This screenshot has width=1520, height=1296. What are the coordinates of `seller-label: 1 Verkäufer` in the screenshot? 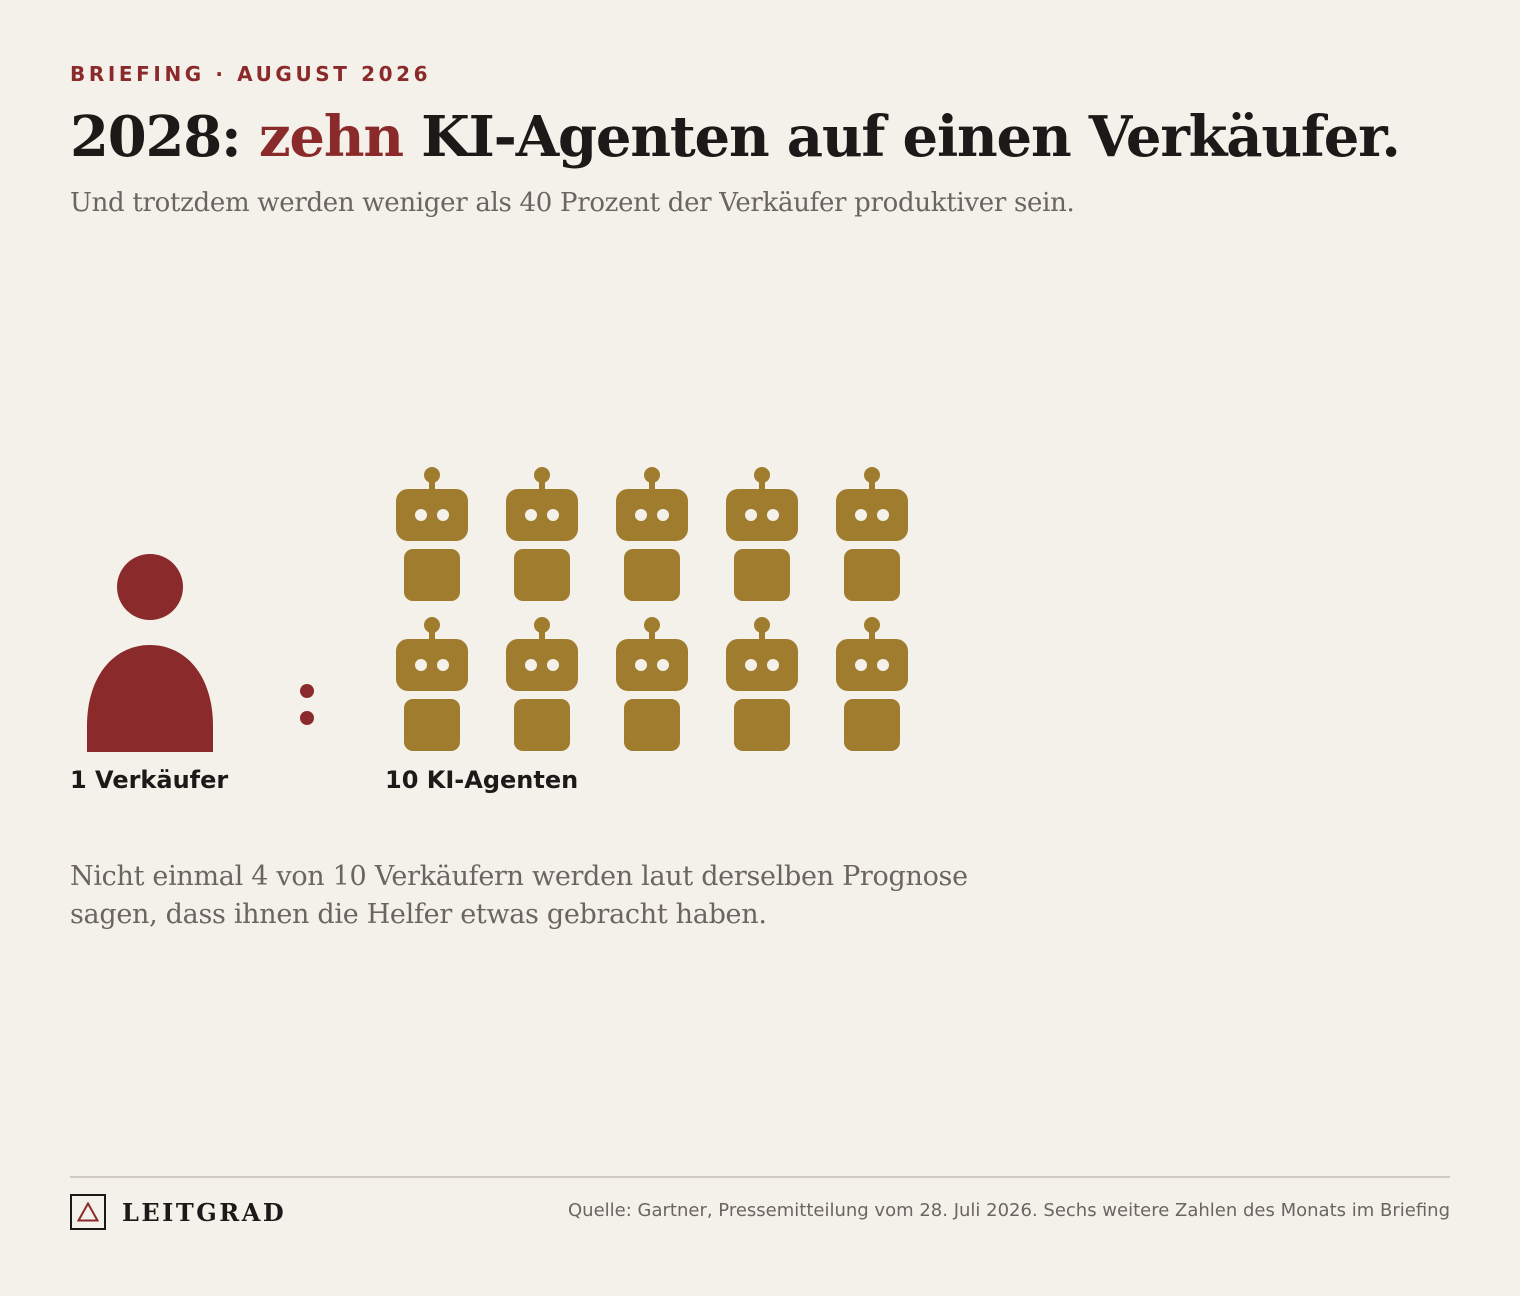 It's located at (149, 780).